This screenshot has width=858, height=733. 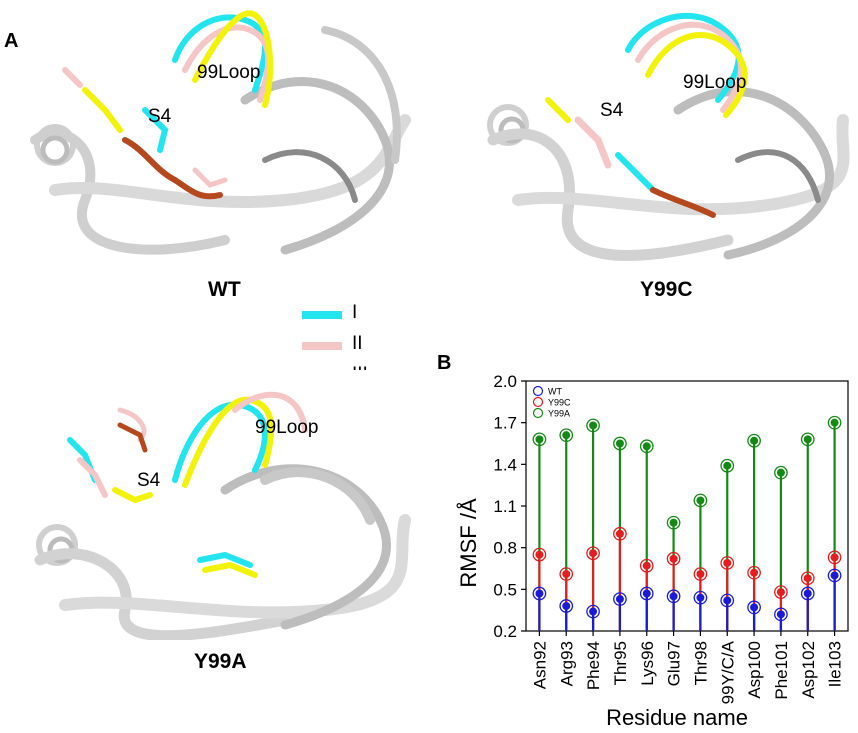 I want to click on legend-item-ii: II, so click(x=342, y=345).